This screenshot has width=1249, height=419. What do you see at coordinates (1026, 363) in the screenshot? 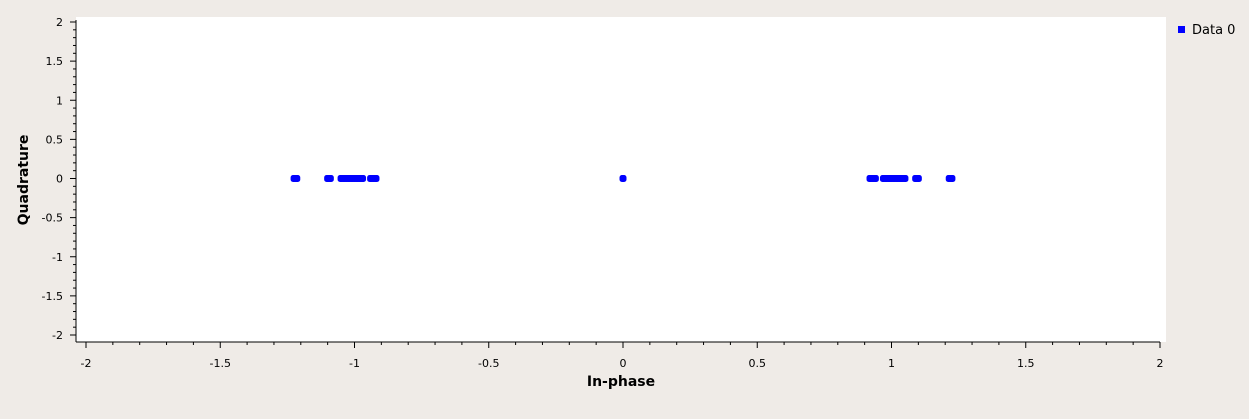
I see `x-tick-label: 1.5` at bounding box center [1026, 363].